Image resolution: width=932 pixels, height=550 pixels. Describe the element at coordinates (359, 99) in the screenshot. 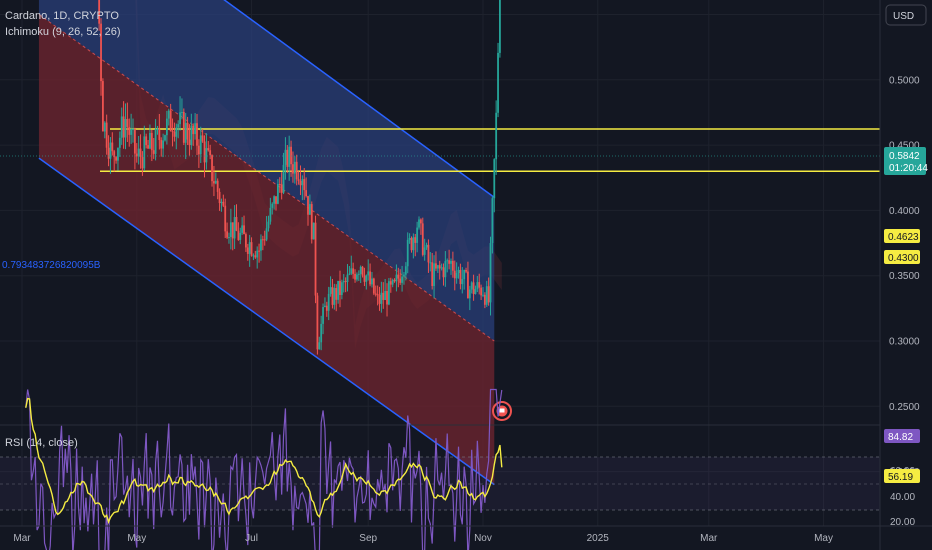

I see `channel-upper-line` at that location.